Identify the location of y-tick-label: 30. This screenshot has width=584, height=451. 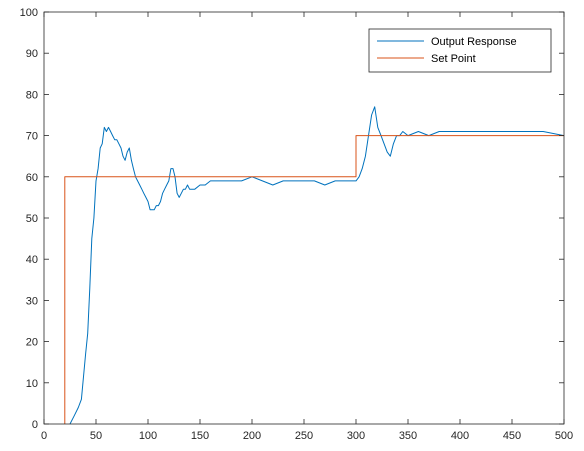
(32, 301).